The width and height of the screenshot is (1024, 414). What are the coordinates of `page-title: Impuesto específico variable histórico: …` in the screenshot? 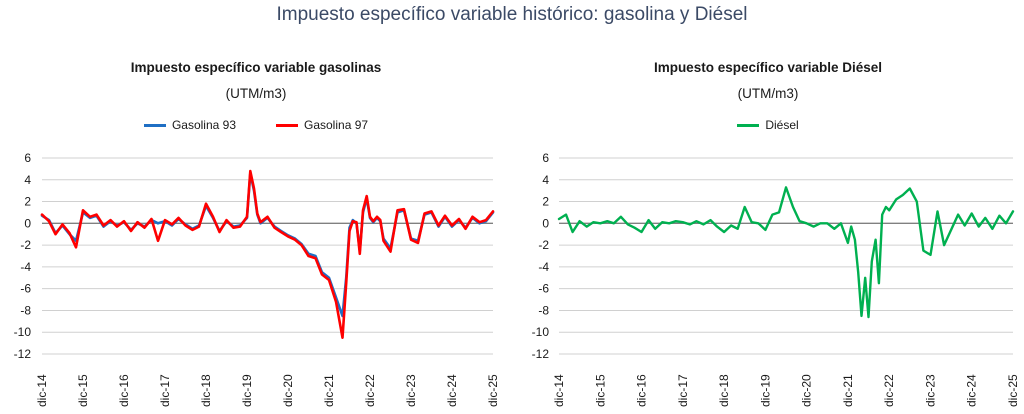 It's located at (512, 14).